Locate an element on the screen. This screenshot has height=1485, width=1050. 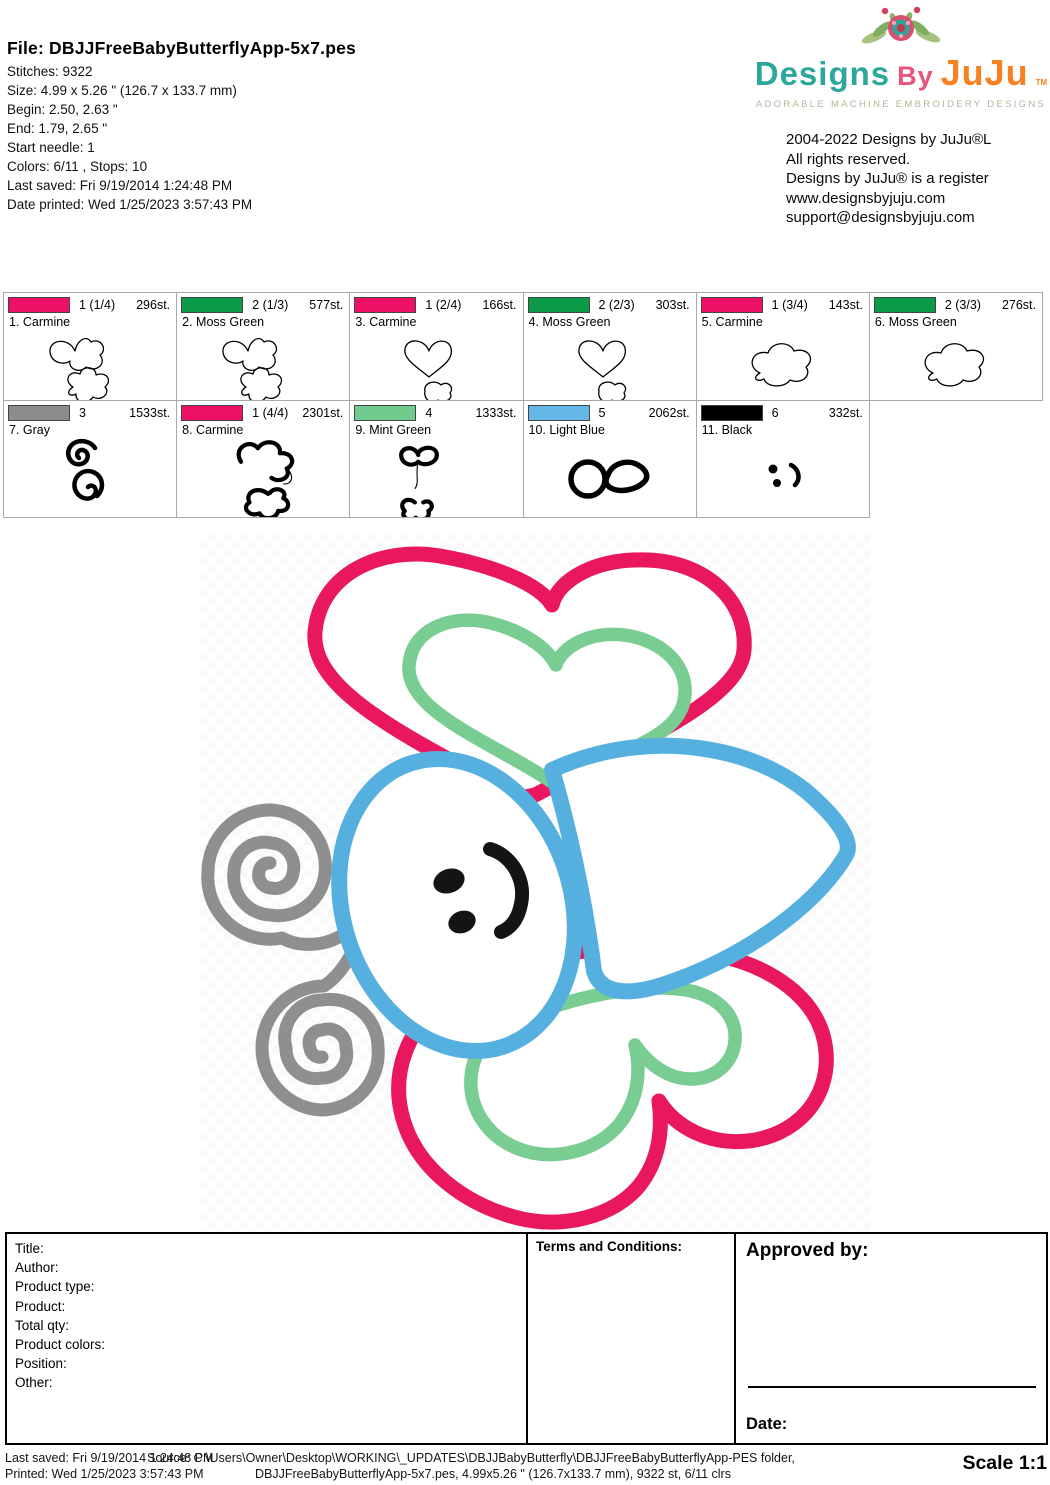
step-stitch-count: 332st. is located at coordinates (845, 413).